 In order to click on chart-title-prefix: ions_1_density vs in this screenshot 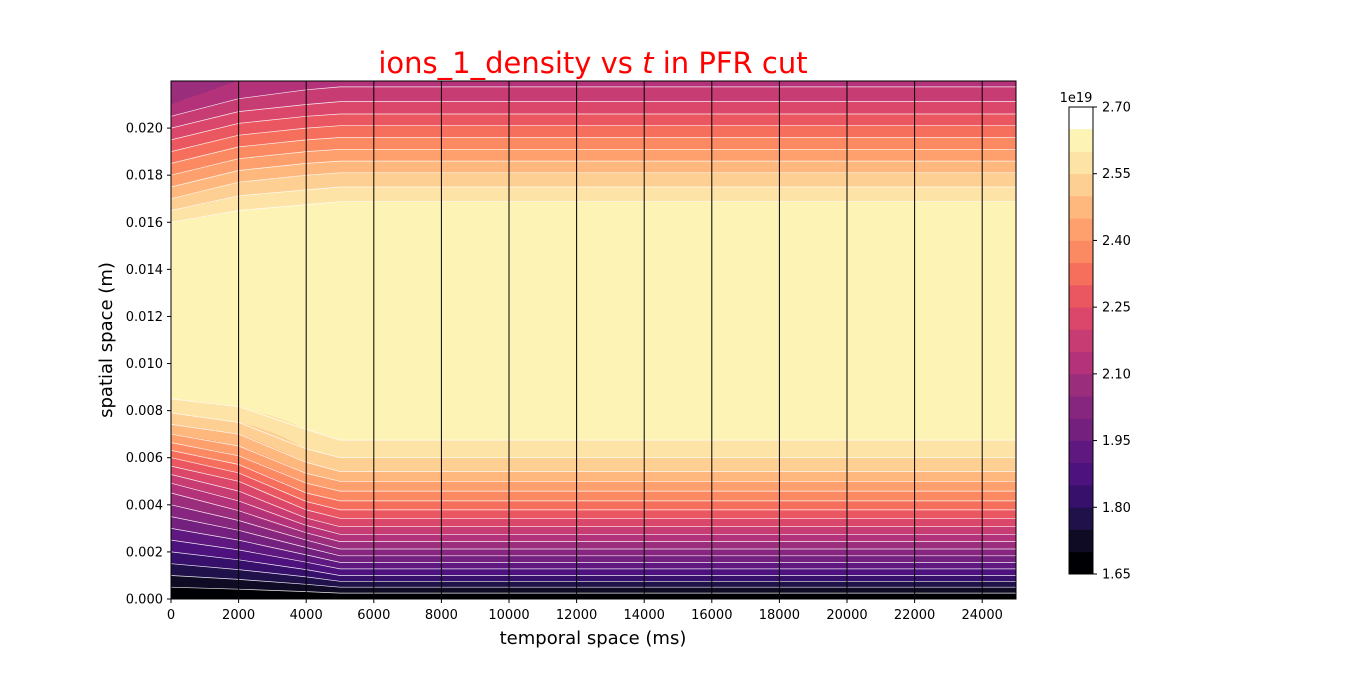, I will do `click(510, 63)`.